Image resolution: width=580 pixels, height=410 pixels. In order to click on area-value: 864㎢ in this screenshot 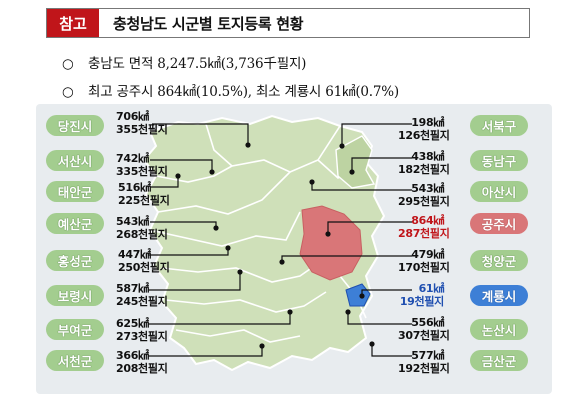, I will do `click(427, 220)`.